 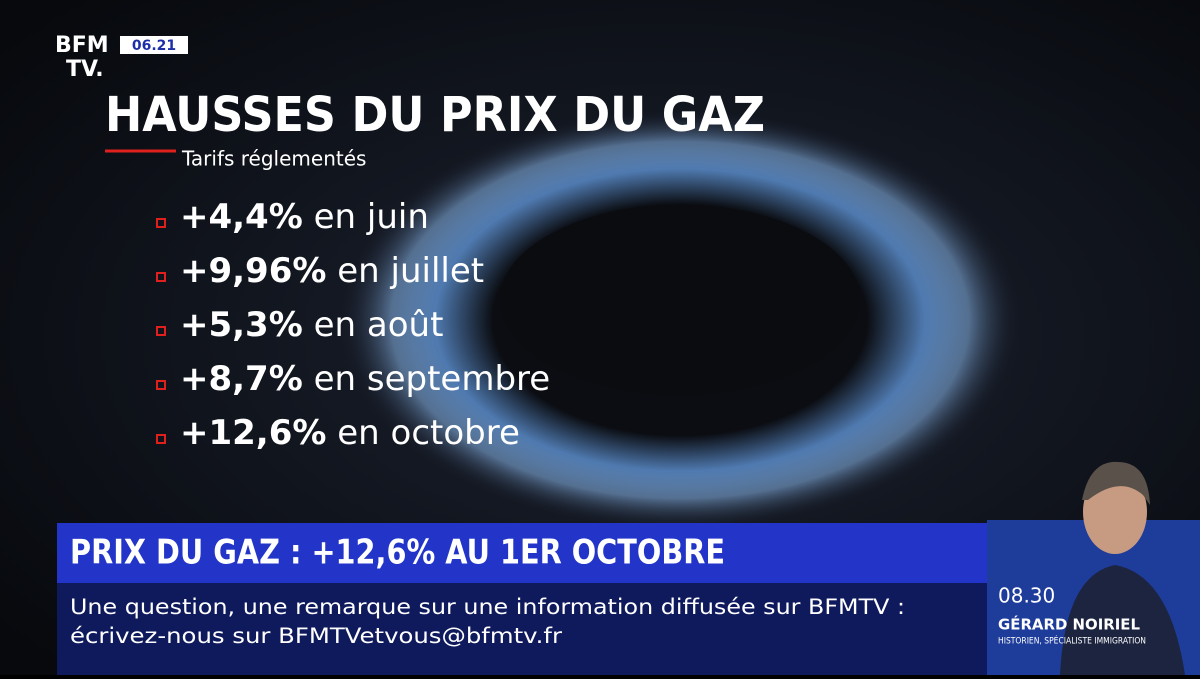 I want to click on list-item: +9,96% en juillet, so click(x=332, y=271).